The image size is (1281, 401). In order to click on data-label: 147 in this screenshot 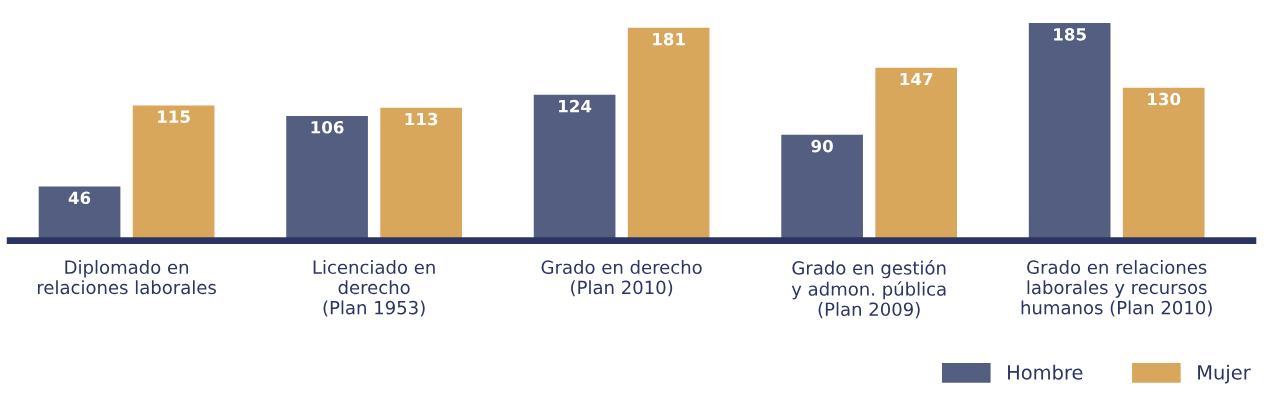, I will do `click(916, 79)`.